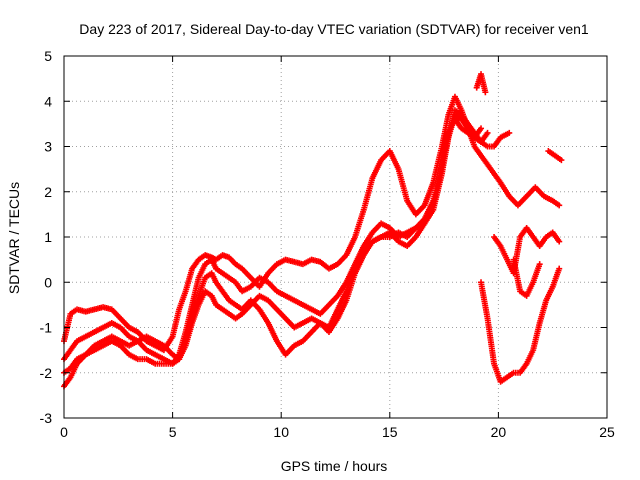 This screenshot has height=480, width=640. Describe the element at coordinates (46, 418) in the screenshot. I see `y-tick-label: -3` at that location.